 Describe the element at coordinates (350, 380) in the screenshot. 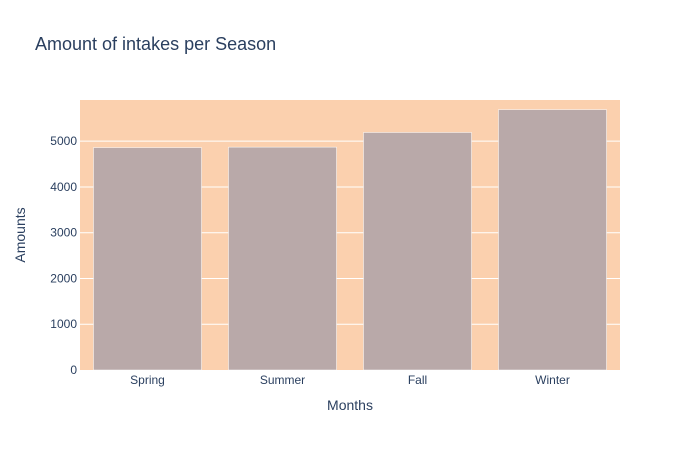

I see `x-axis-ticks: Spring Summer Fall Winter` at that location.